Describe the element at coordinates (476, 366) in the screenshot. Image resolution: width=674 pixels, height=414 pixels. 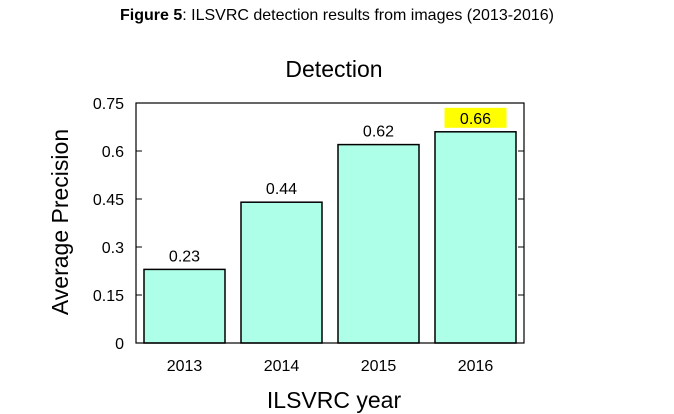
I see `x-tick-label-2016: 2016` at that location.